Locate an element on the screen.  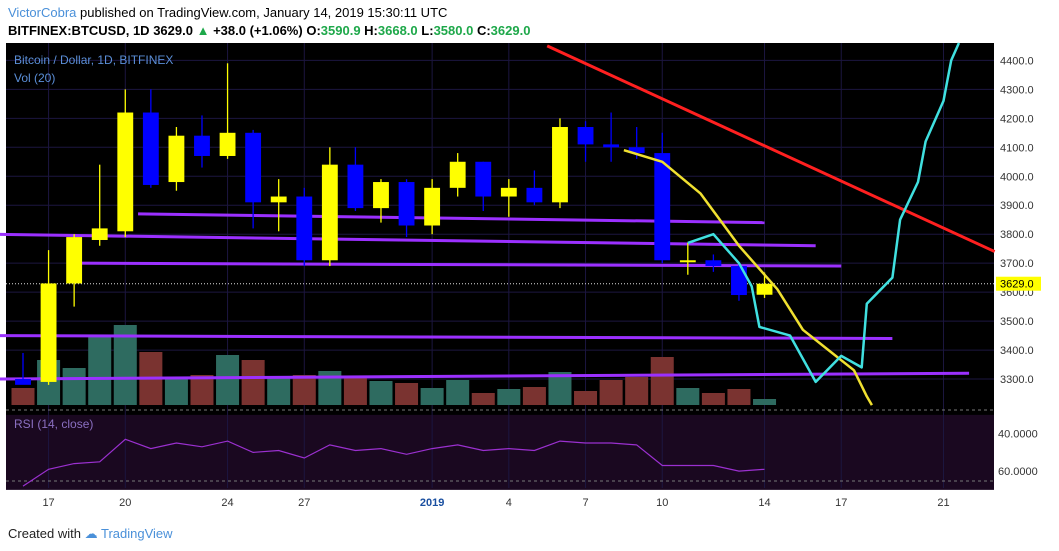
low-value: 3580.0 is located at coordinates (453, 30).